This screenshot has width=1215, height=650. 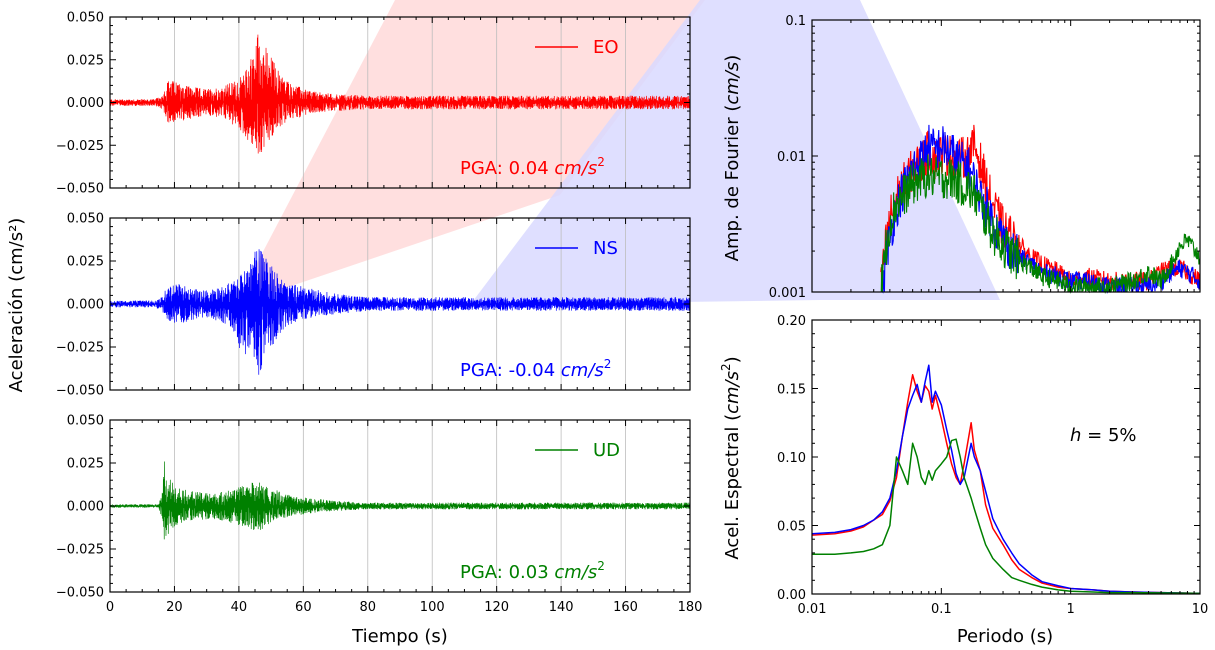 I want to click on x-tick-label: 140, so click(x=561, y=607).